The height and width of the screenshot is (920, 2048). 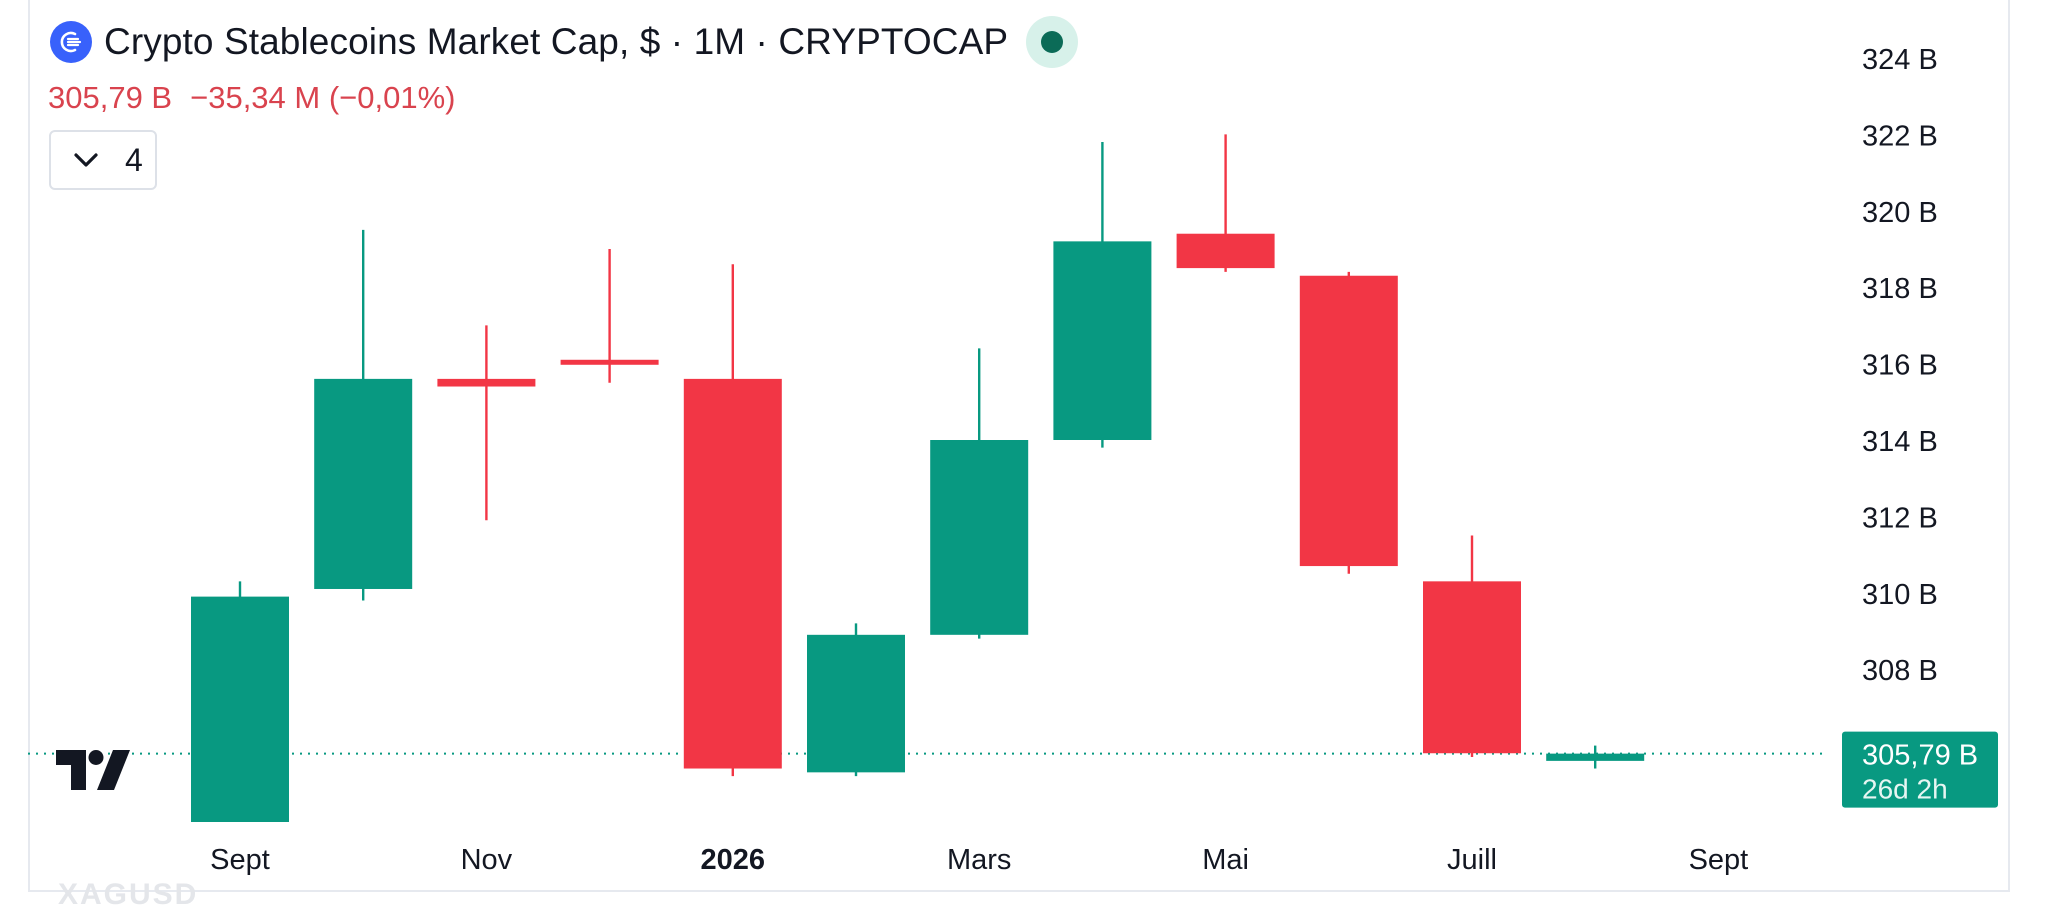 I want to click on stablecoin-glyph-icon, so click(x=71, y=42).